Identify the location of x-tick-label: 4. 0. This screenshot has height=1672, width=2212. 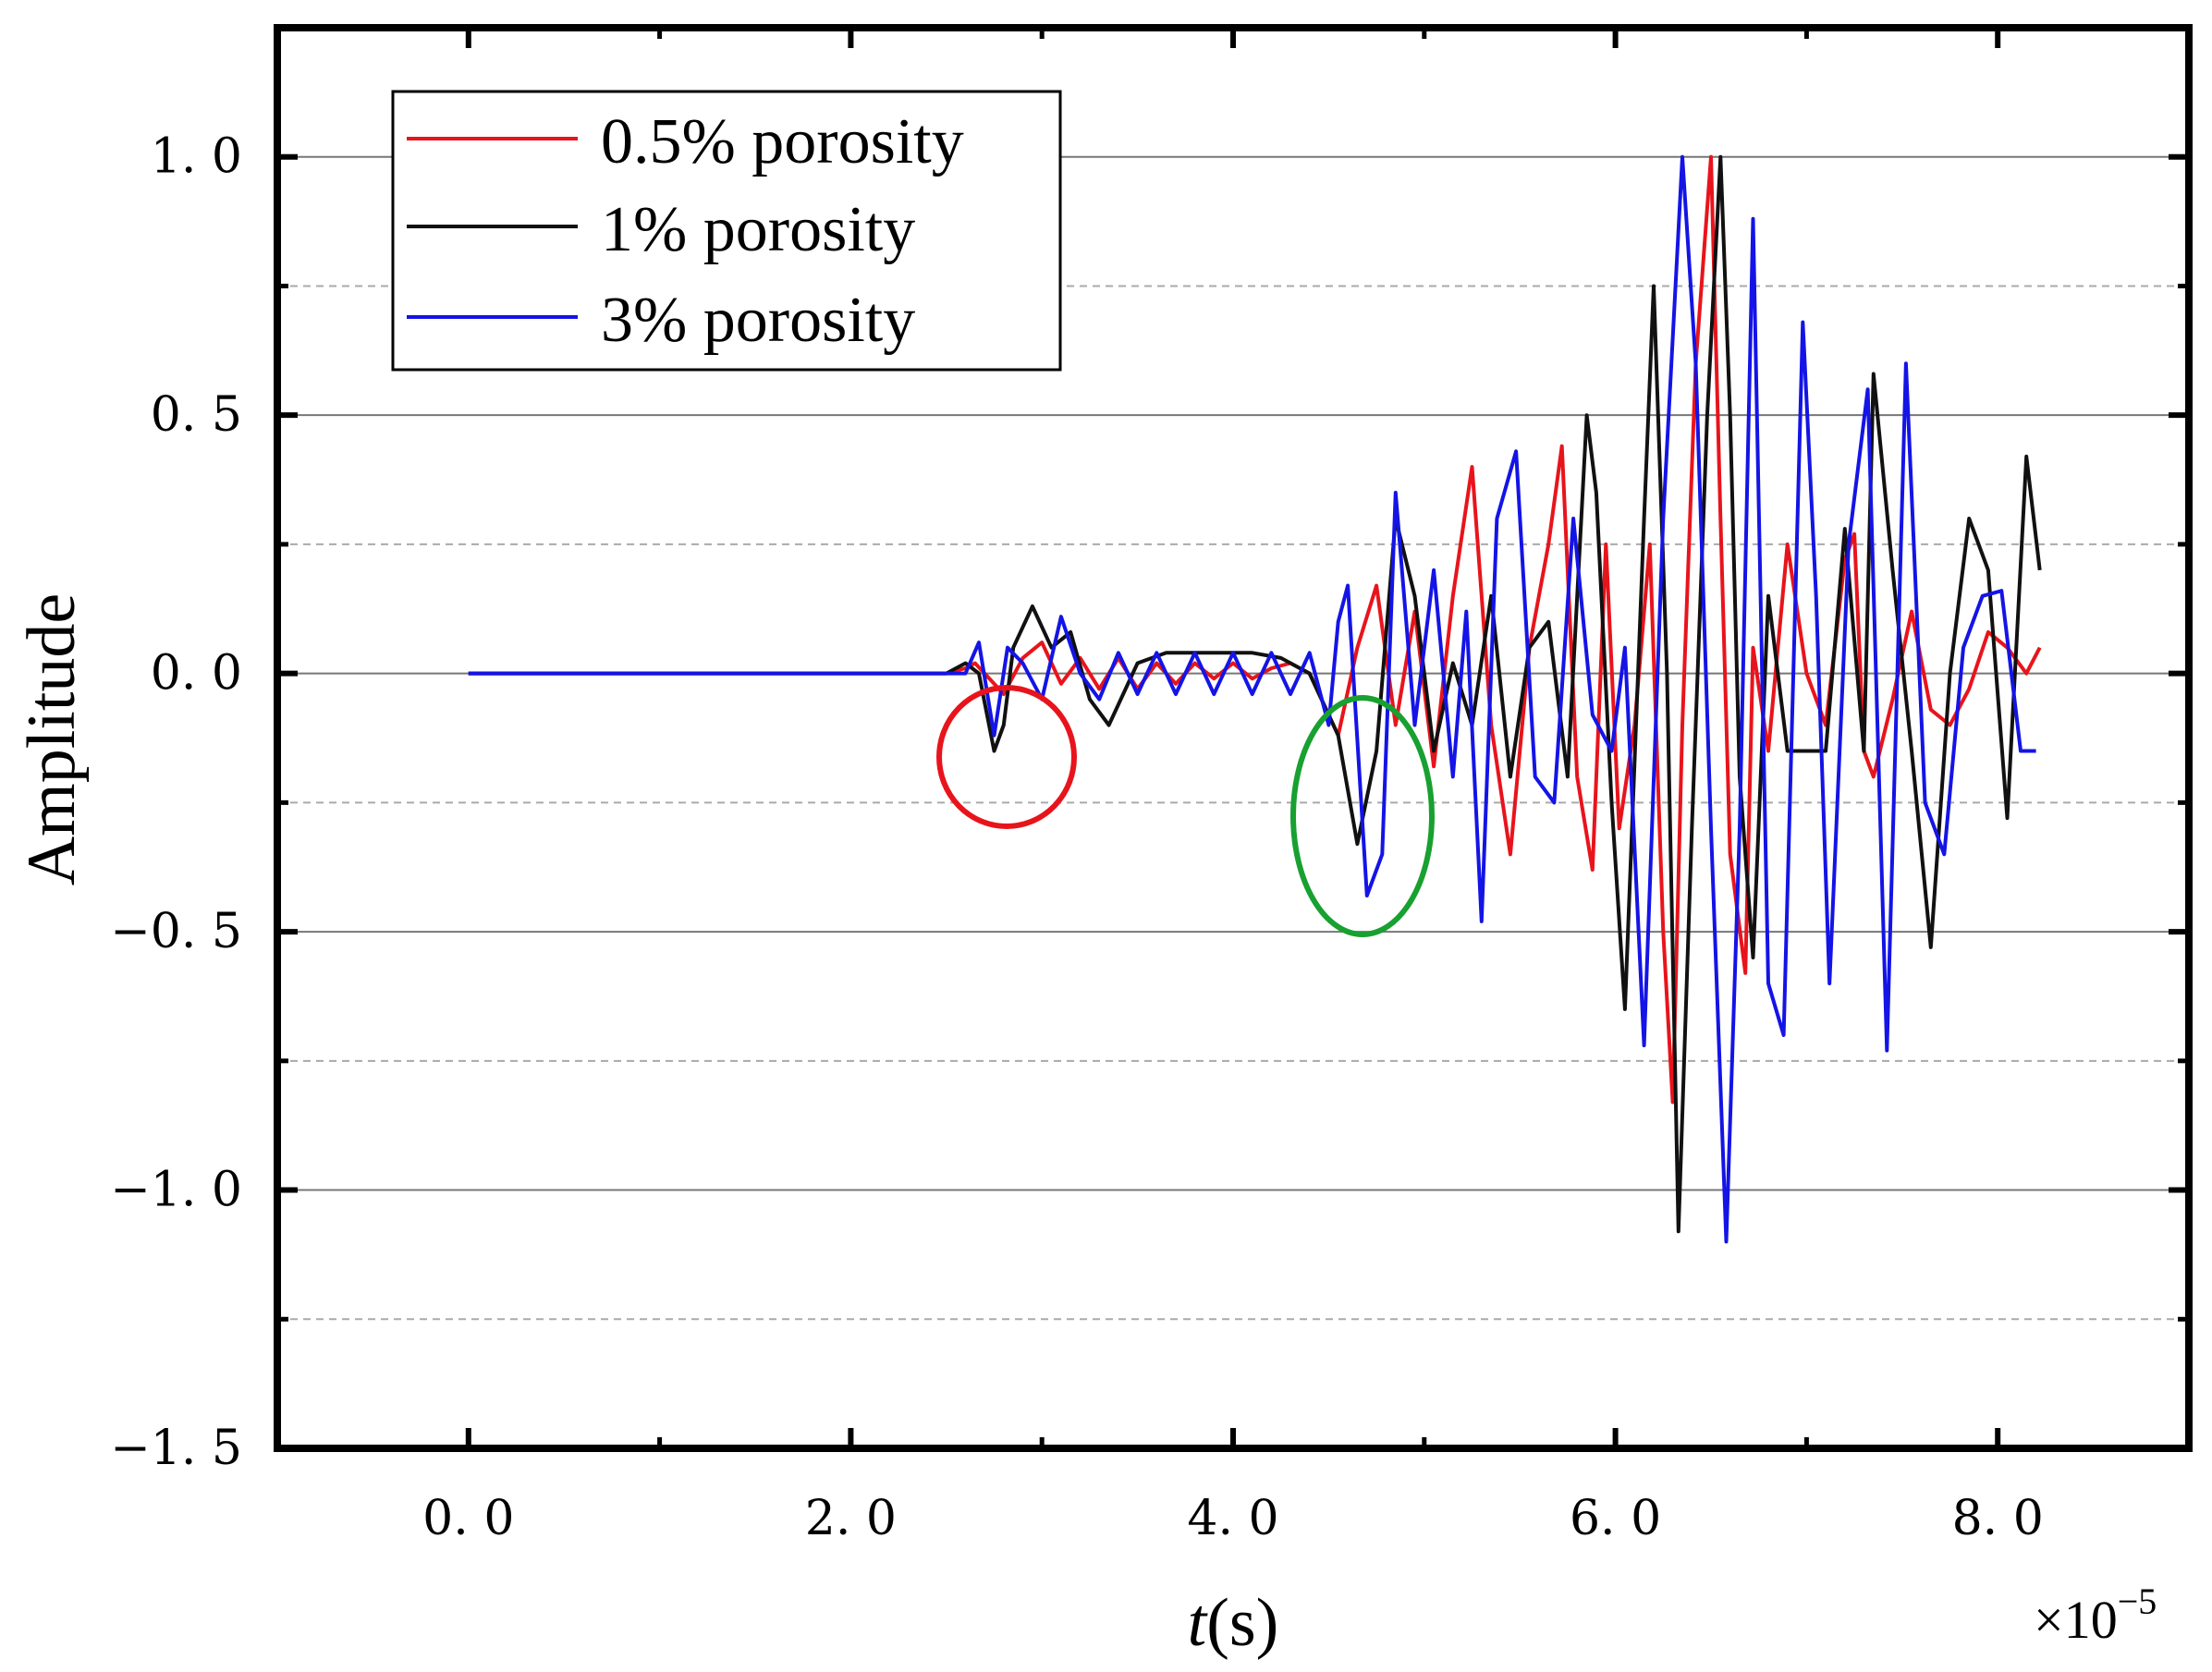
(1232, 1519).